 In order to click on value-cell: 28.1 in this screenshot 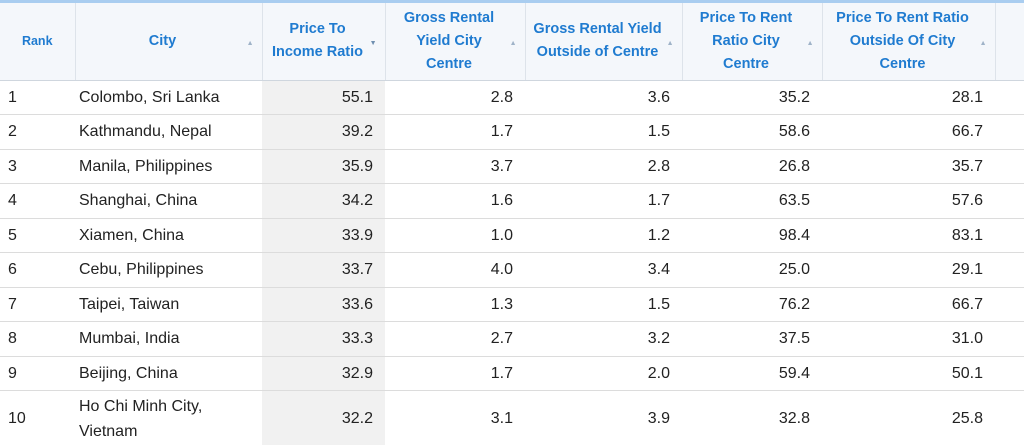, I will do `click(908, 97)`.